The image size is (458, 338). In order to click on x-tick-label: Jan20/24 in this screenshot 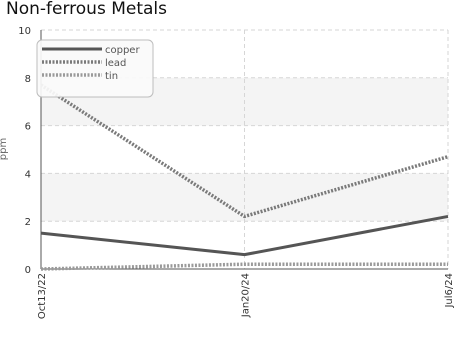, I will do `click(246, 295)`.